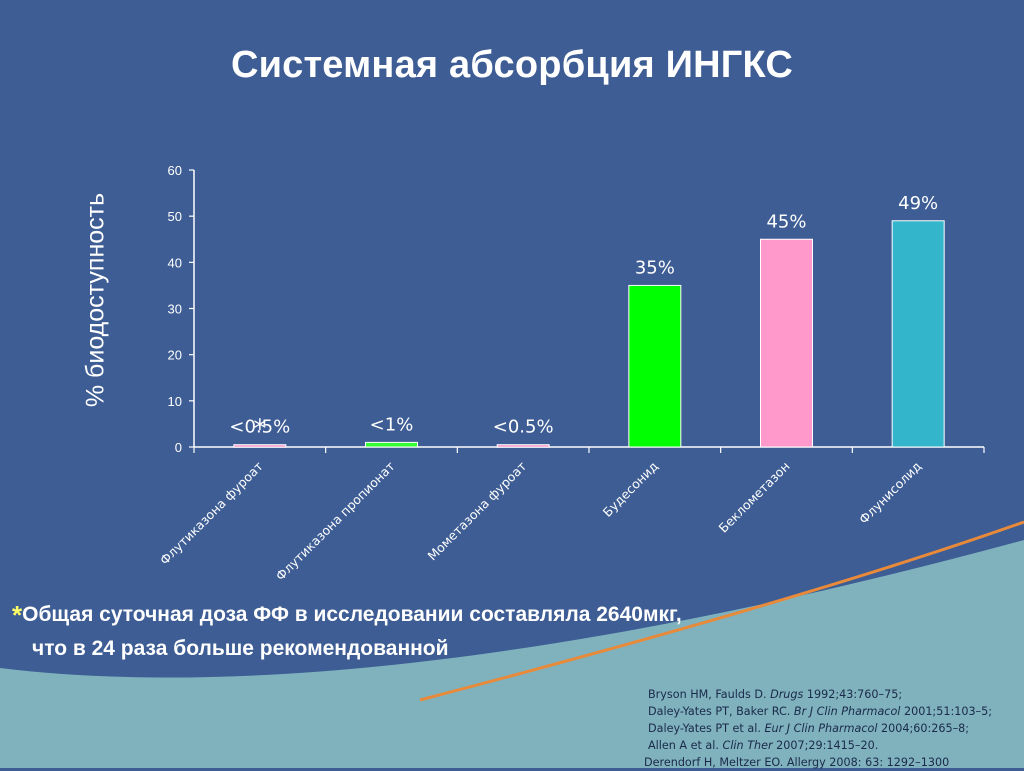 The image size is (1024, 771). Describe the element at coordinates (335, 521) in the screenshot. I see `x-tick-label: Флутиказона пропионат` at that location.